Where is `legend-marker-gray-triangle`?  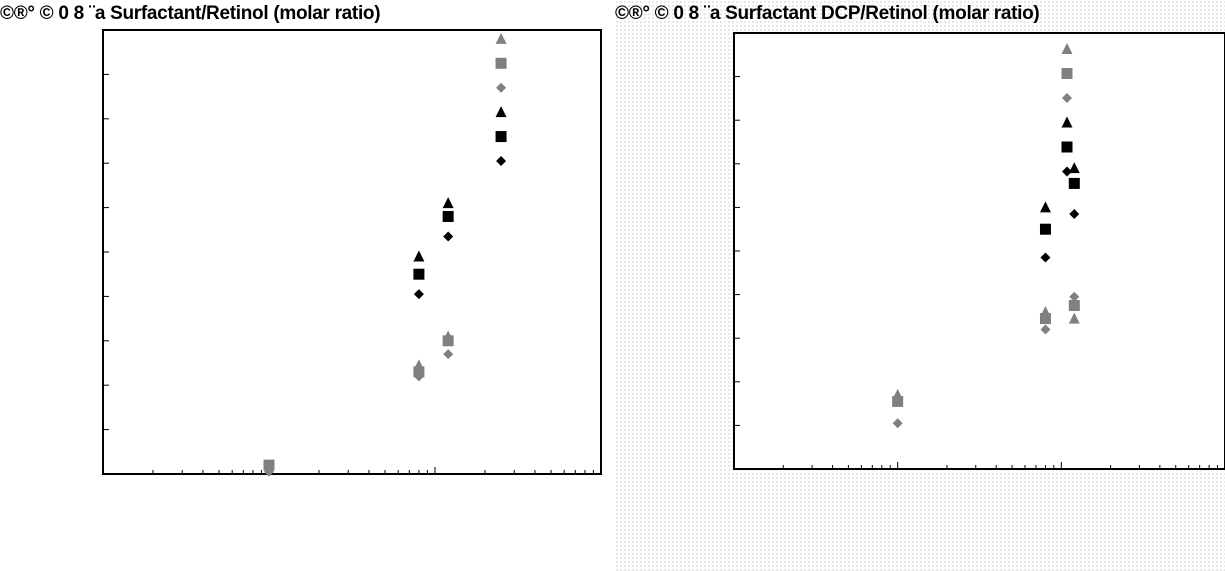
legend-marker-gray-triangle is located at coordinates (1067, 48).